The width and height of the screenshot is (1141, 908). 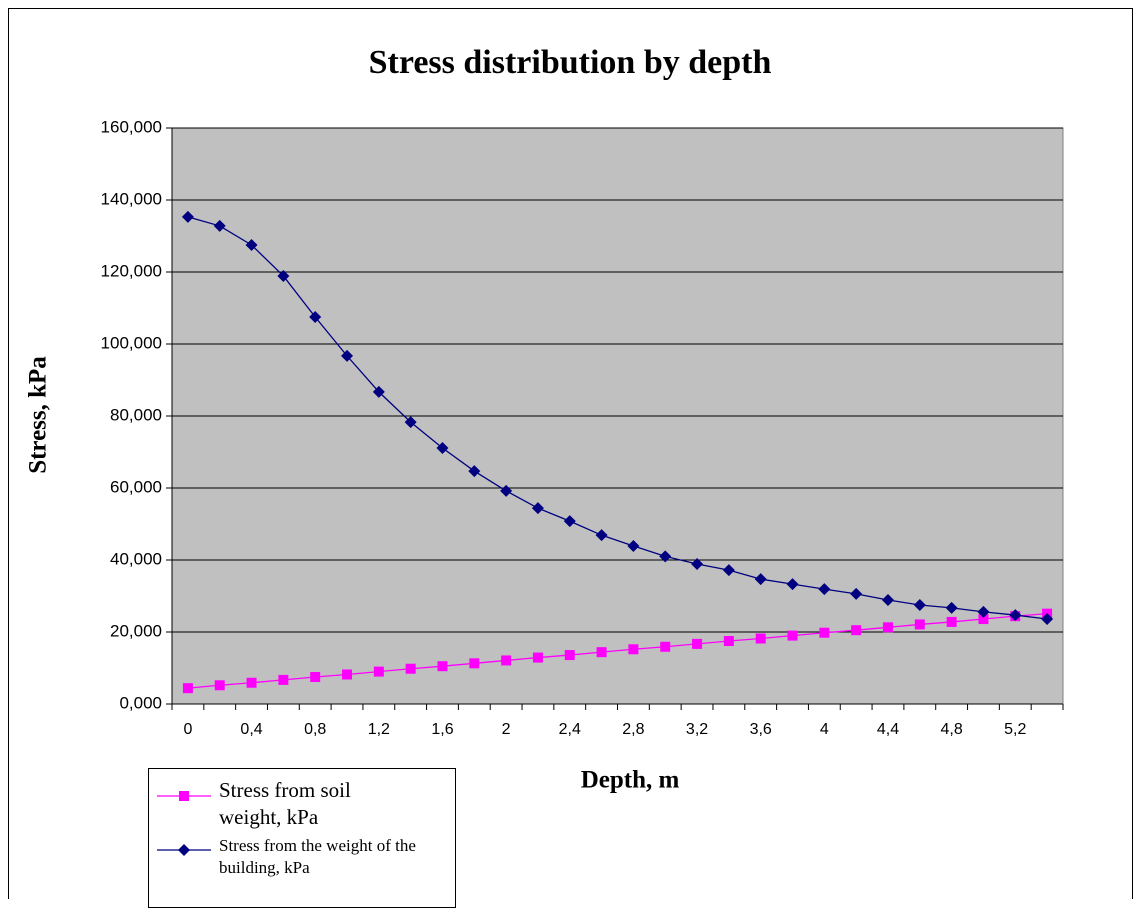 What do you see at coordinates (888, 729) in the screenshot?
I see `x-tick-label: 4,4` at bounding box center [888, 729].